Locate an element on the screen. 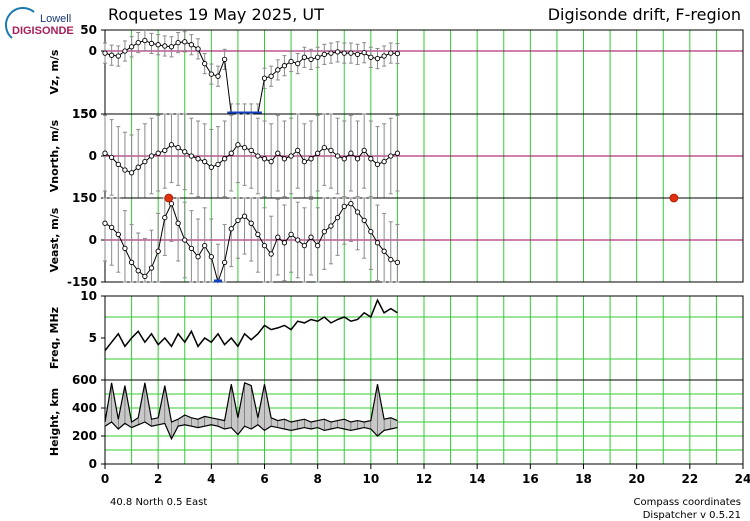 The height and width of the screenshot is (521, 750). compass-label: Compass coordinates is located at coordinates (687, 502).